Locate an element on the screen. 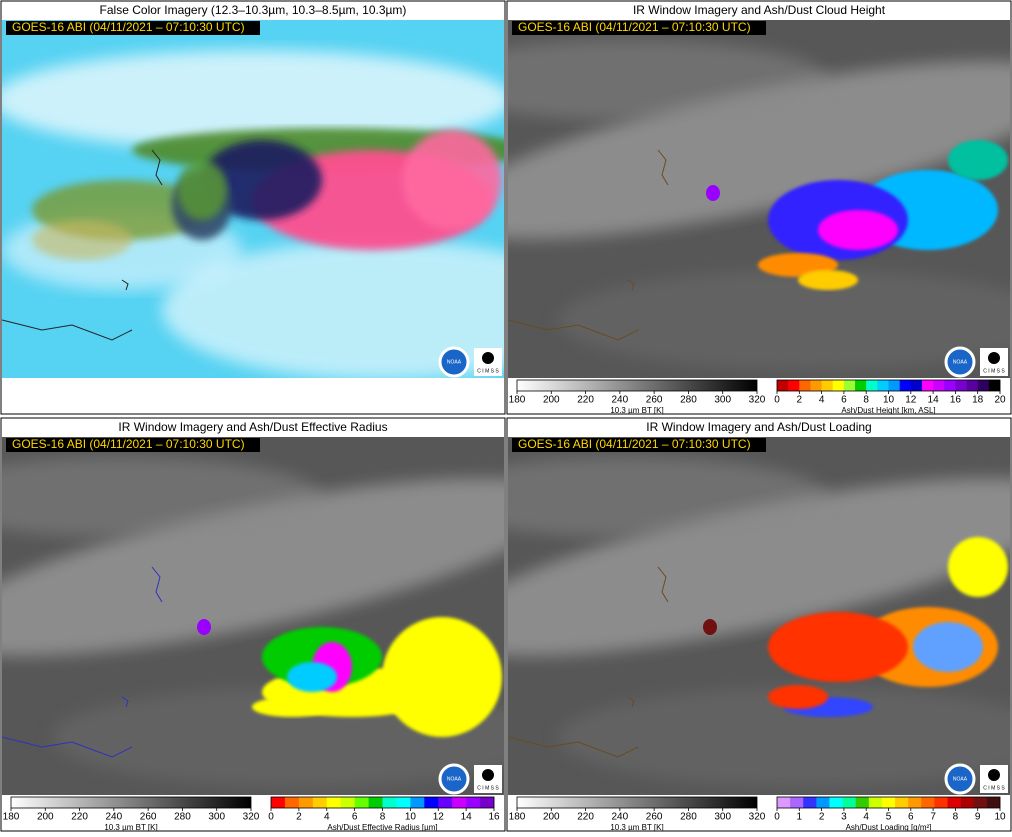 The height and width of the screenshot is (837, 1012). colorbar-tick-label: 200 is located at coordinates (45, 817).